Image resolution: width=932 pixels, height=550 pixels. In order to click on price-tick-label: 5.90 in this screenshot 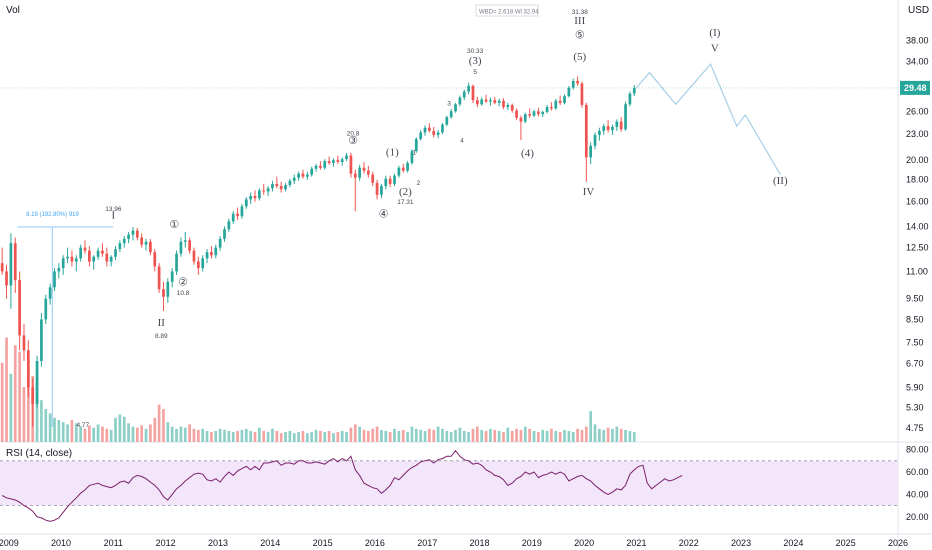, I will do `click(915, 387)`.